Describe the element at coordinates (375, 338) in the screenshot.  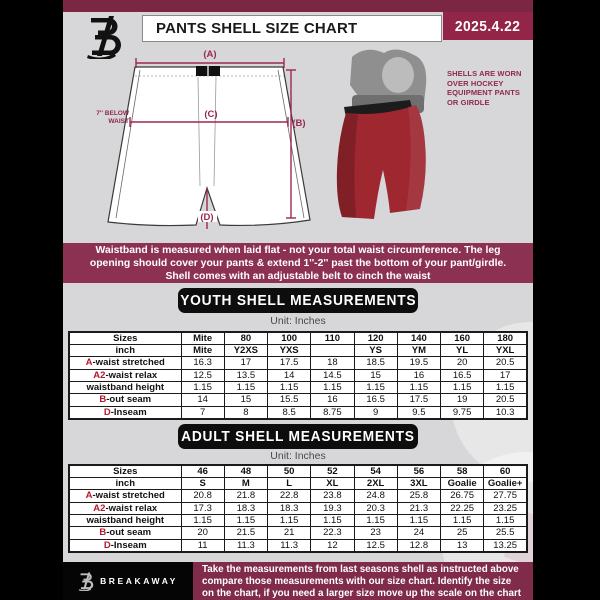
I see `header-cell: 120` at that location.